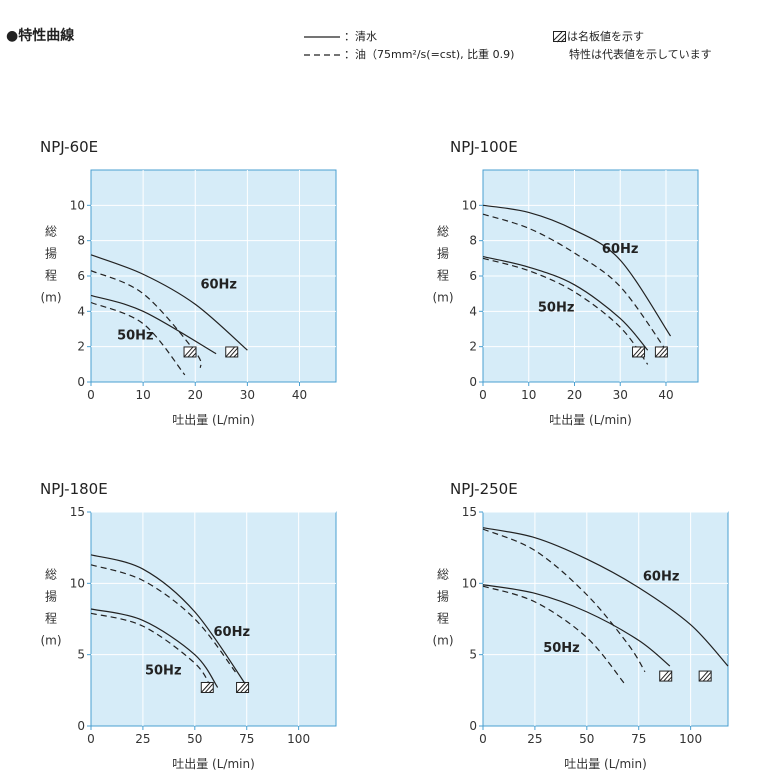  Describe the element at coordinates (553, 634) in the screenshot. I see `series-line-50hz-dashed` at that location.